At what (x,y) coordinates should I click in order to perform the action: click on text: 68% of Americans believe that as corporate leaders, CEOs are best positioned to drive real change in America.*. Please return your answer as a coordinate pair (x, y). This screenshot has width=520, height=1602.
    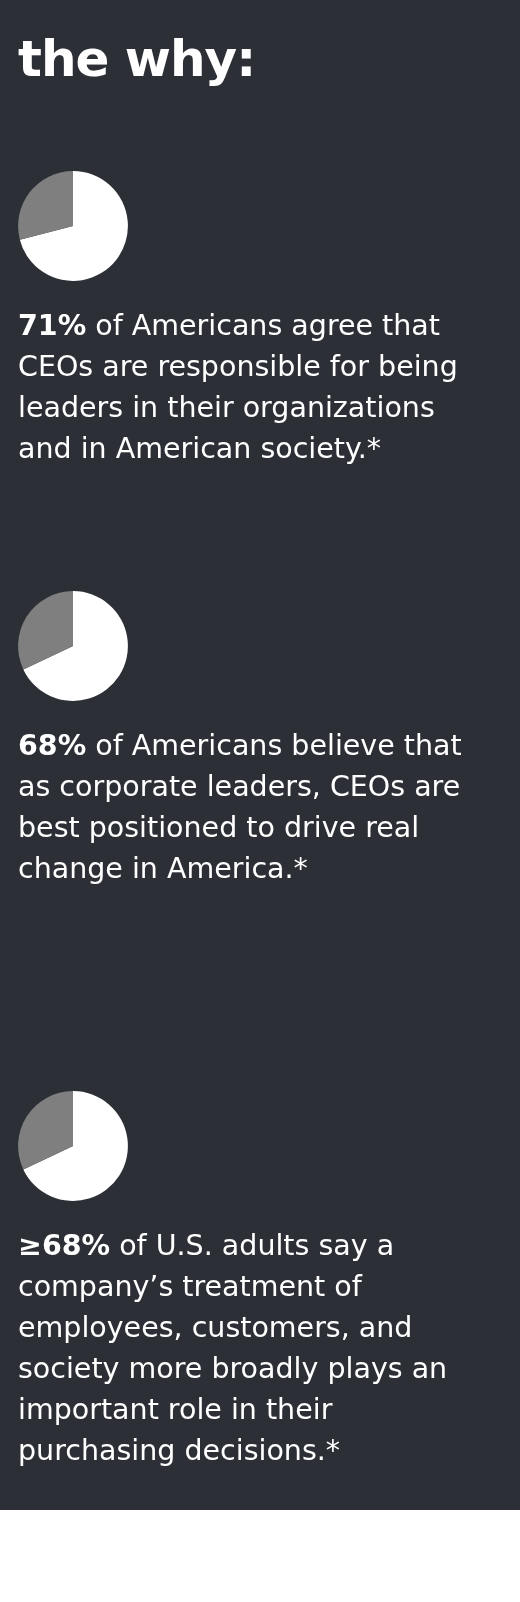
    Looking at the image, I should click on (240, 807).